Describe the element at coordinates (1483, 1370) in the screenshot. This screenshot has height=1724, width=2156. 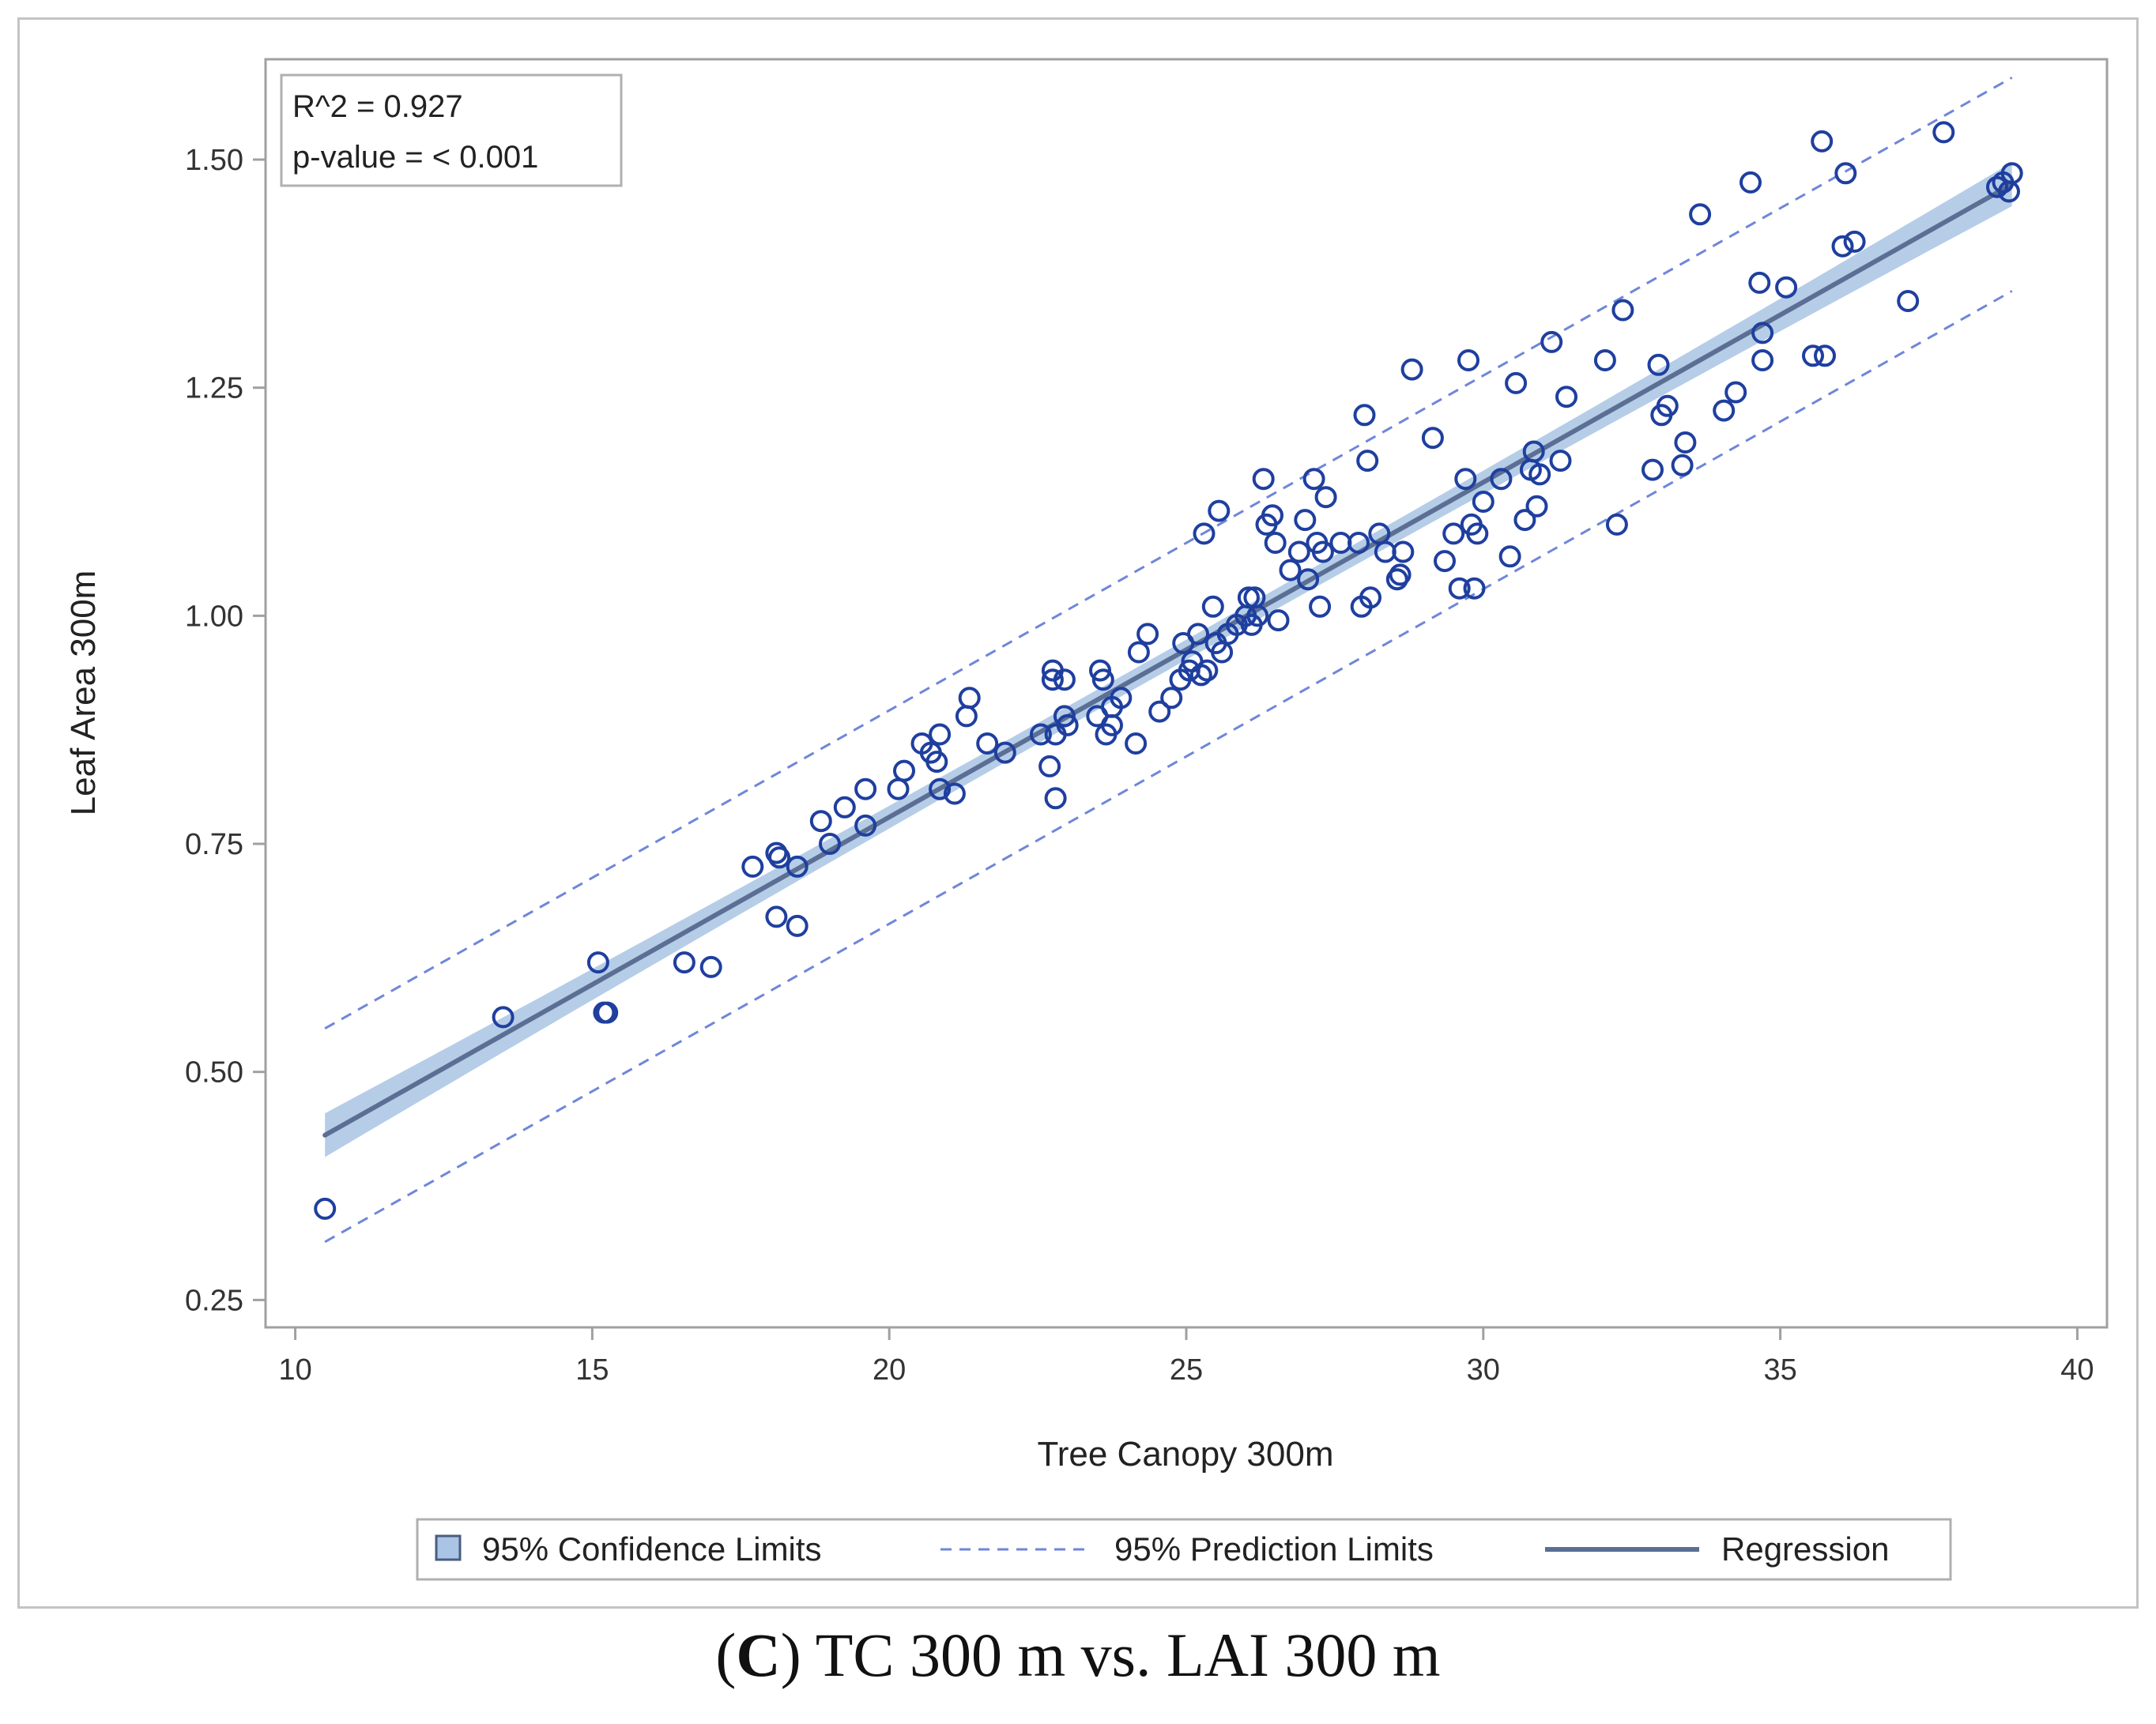
I see `x-tick-label: 30` at that location.